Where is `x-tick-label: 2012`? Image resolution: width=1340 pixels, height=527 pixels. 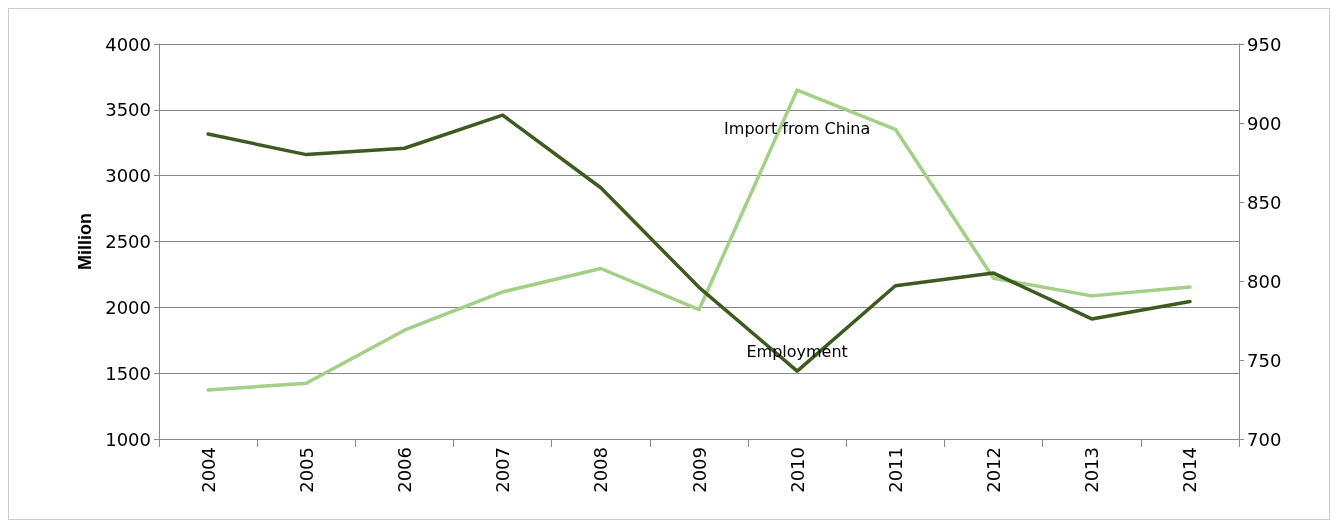
x-tick-label: 2012 is located at coordinates (994, 470).